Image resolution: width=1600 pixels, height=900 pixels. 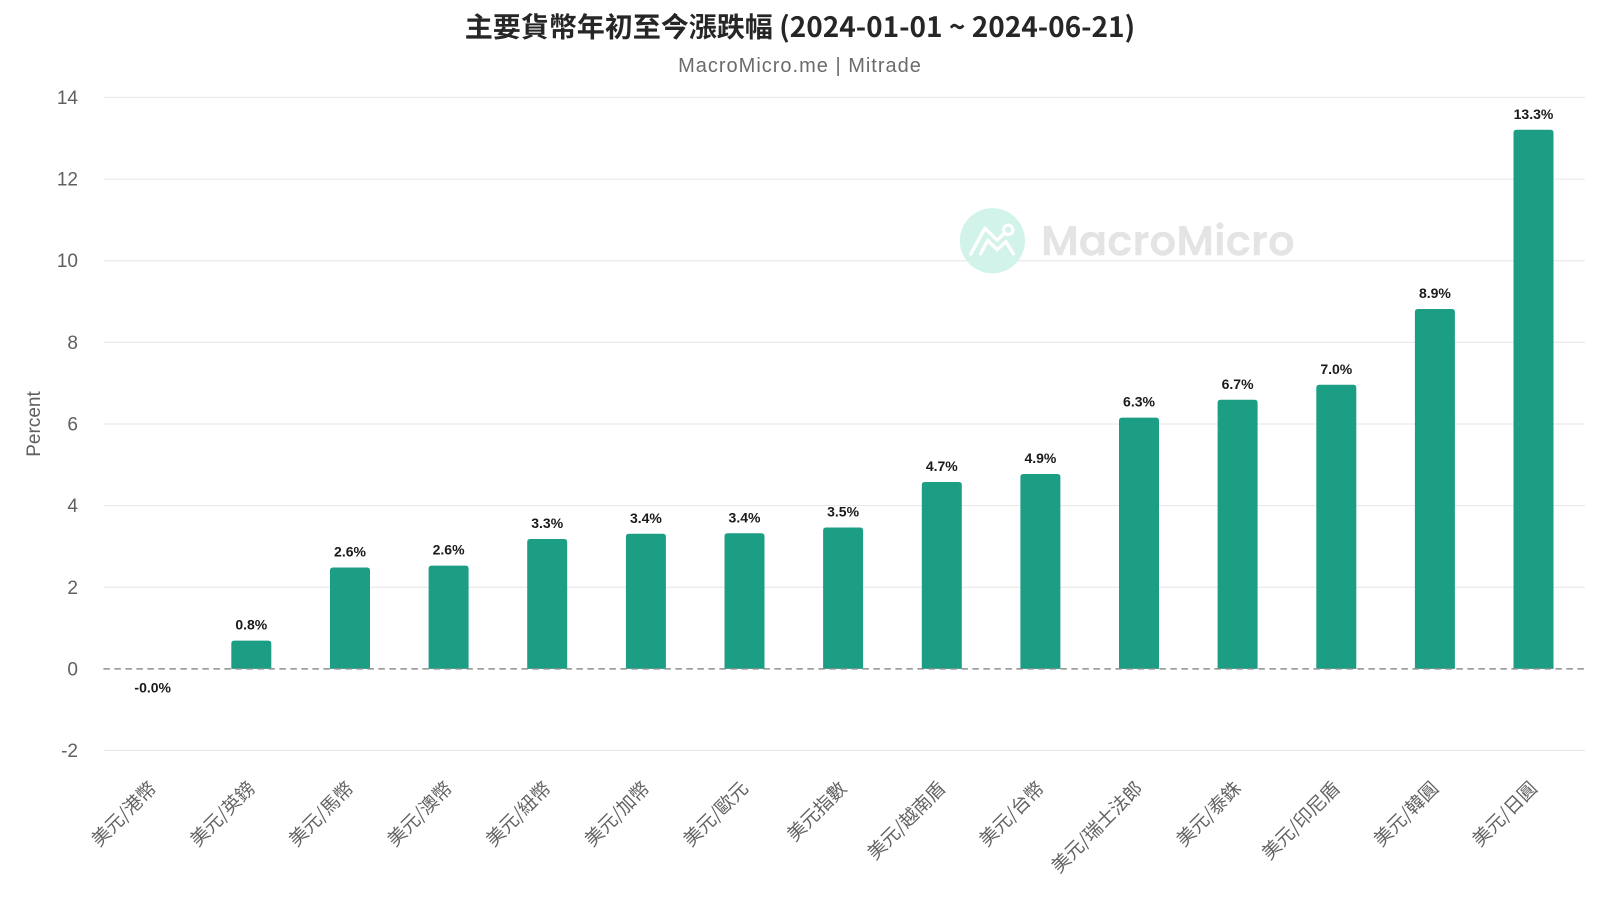 What do you see at coordinates (34, 424) in the screenshot?
I see `svg-text: Percent` at bounding box center [34, 424].